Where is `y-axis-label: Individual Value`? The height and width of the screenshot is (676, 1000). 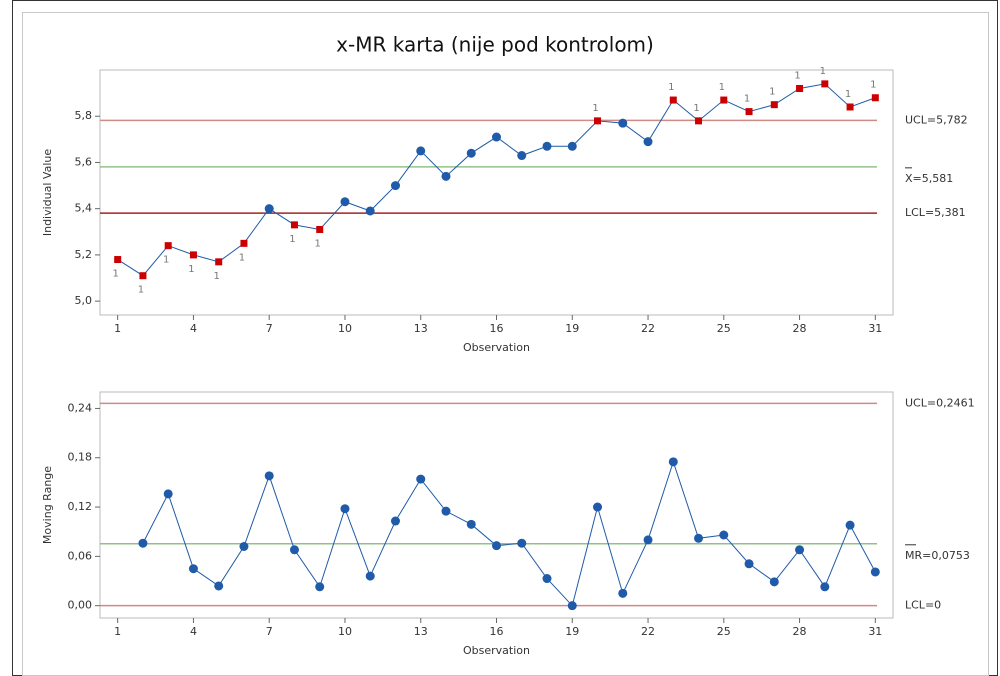 y-axis-label: Individual Value is located at coordinates (47, 193).